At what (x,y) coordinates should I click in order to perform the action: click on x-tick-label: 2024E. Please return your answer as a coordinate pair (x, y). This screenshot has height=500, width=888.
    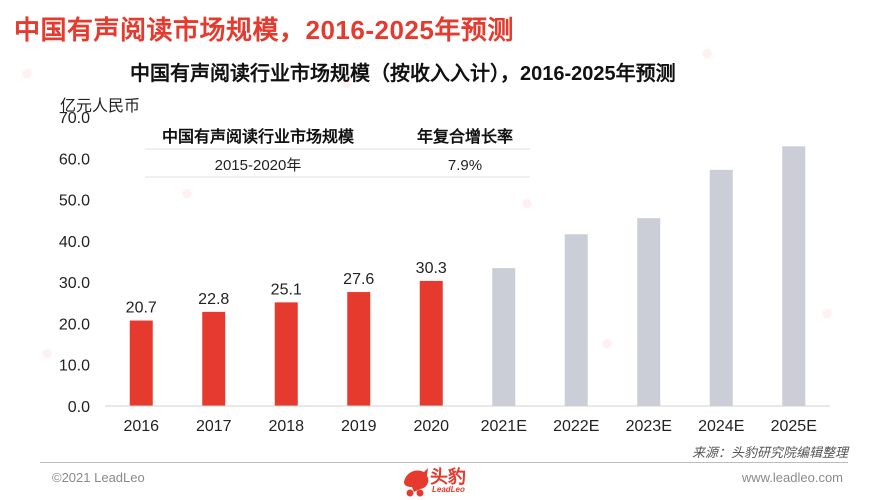
    Looking at the image, I should click on (721, 426).